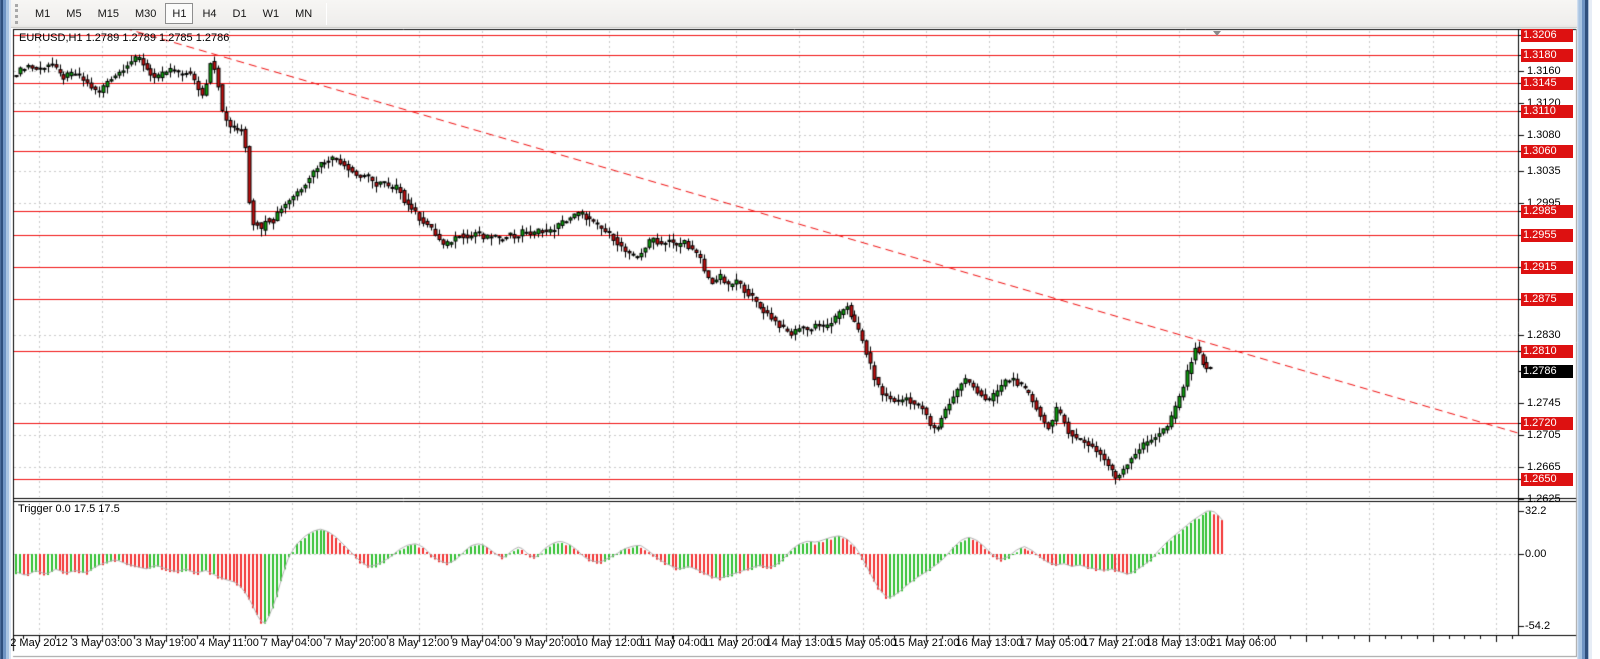  Describe the element at coordinates (1536, 511) in the screenshot. I see `indicator-axis-label: 32.2` at that location.